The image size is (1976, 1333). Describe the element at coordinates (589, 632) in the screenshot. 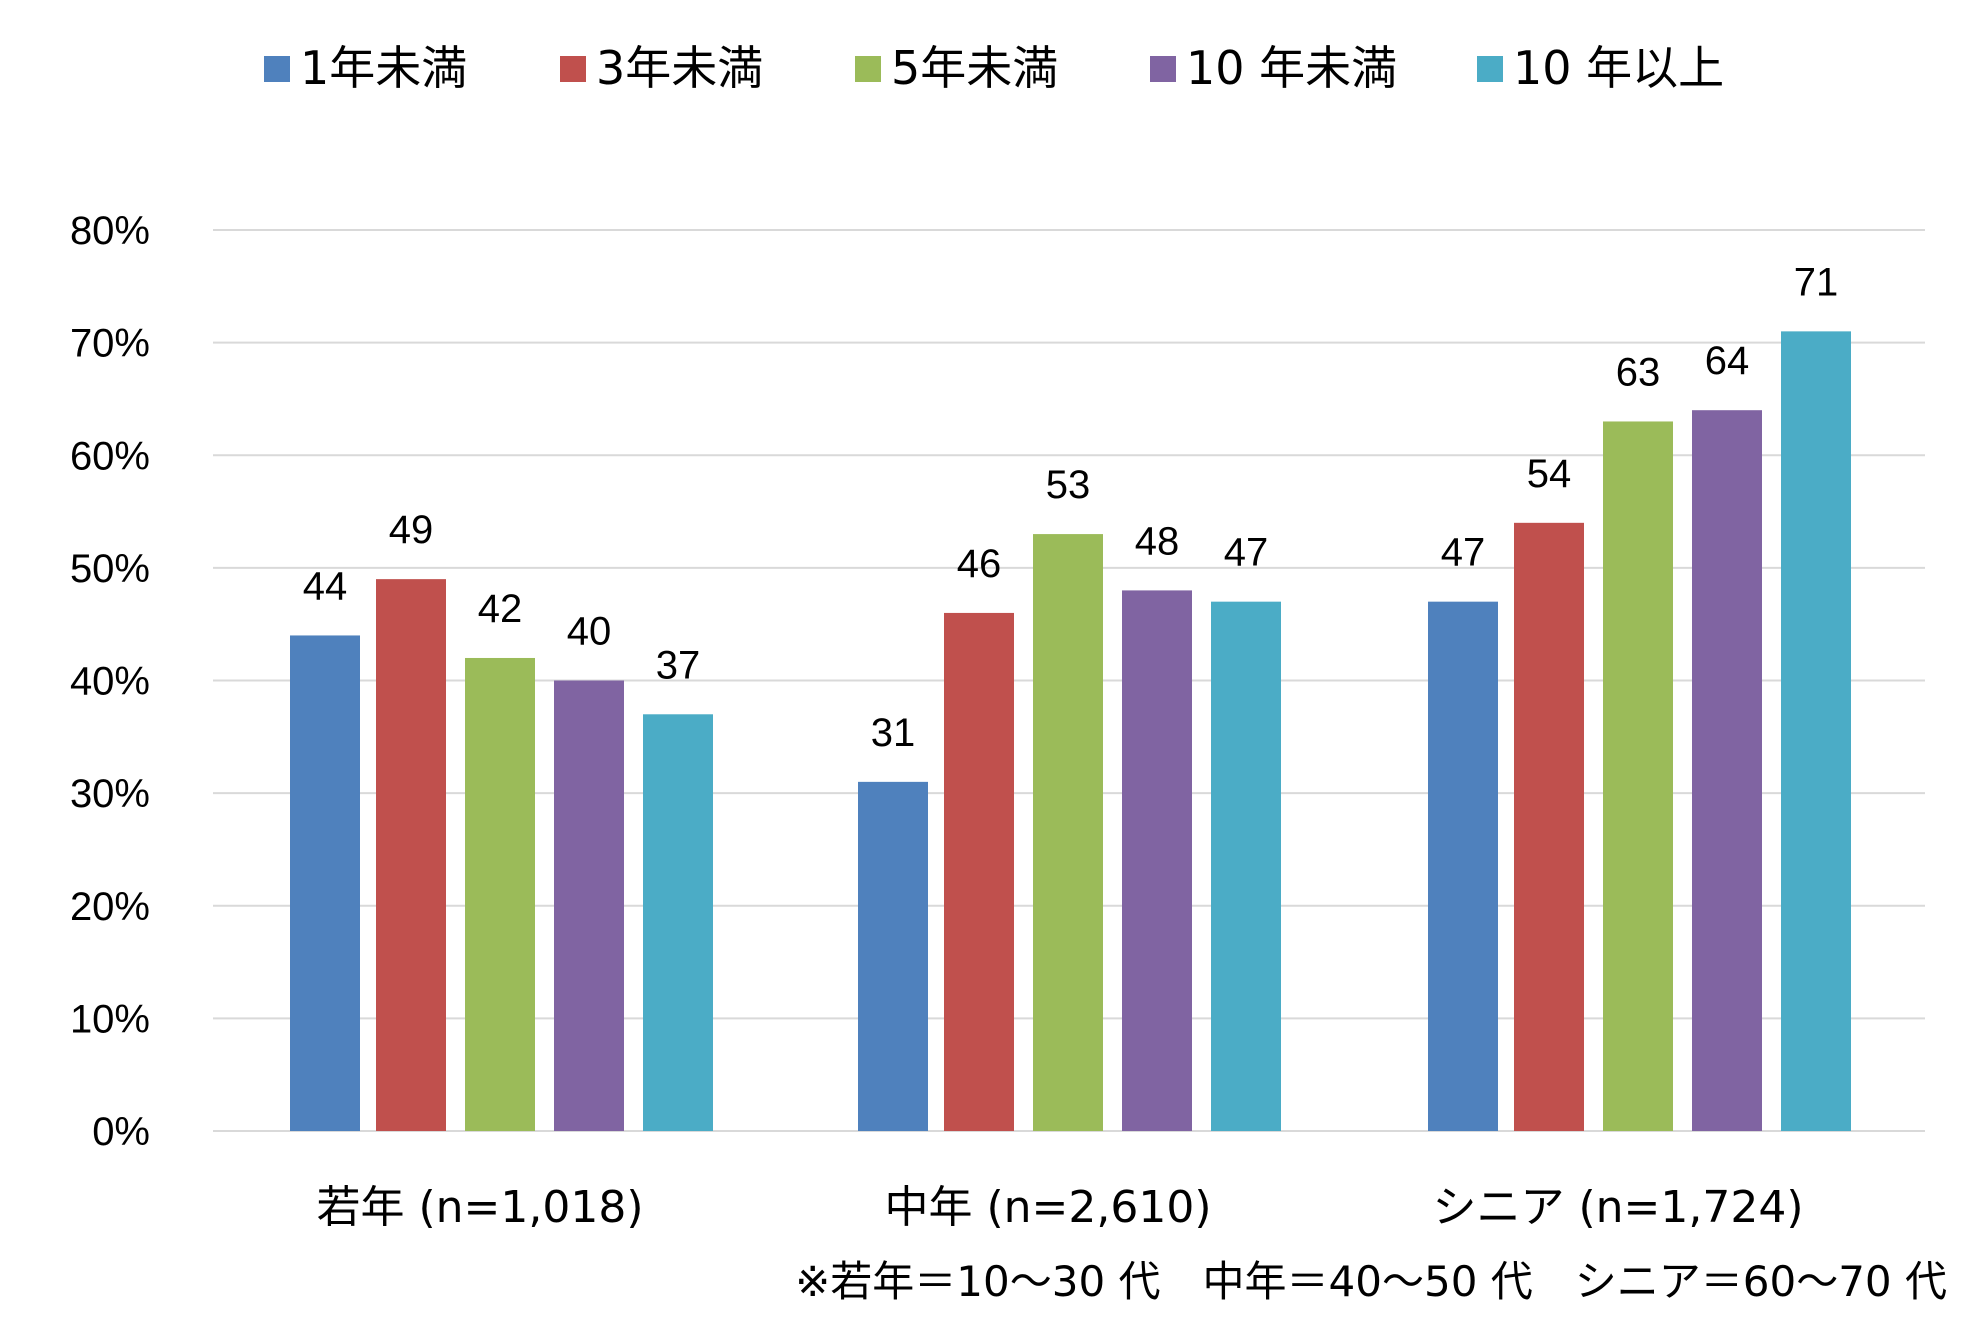

I see `data-label: 40` at that location.